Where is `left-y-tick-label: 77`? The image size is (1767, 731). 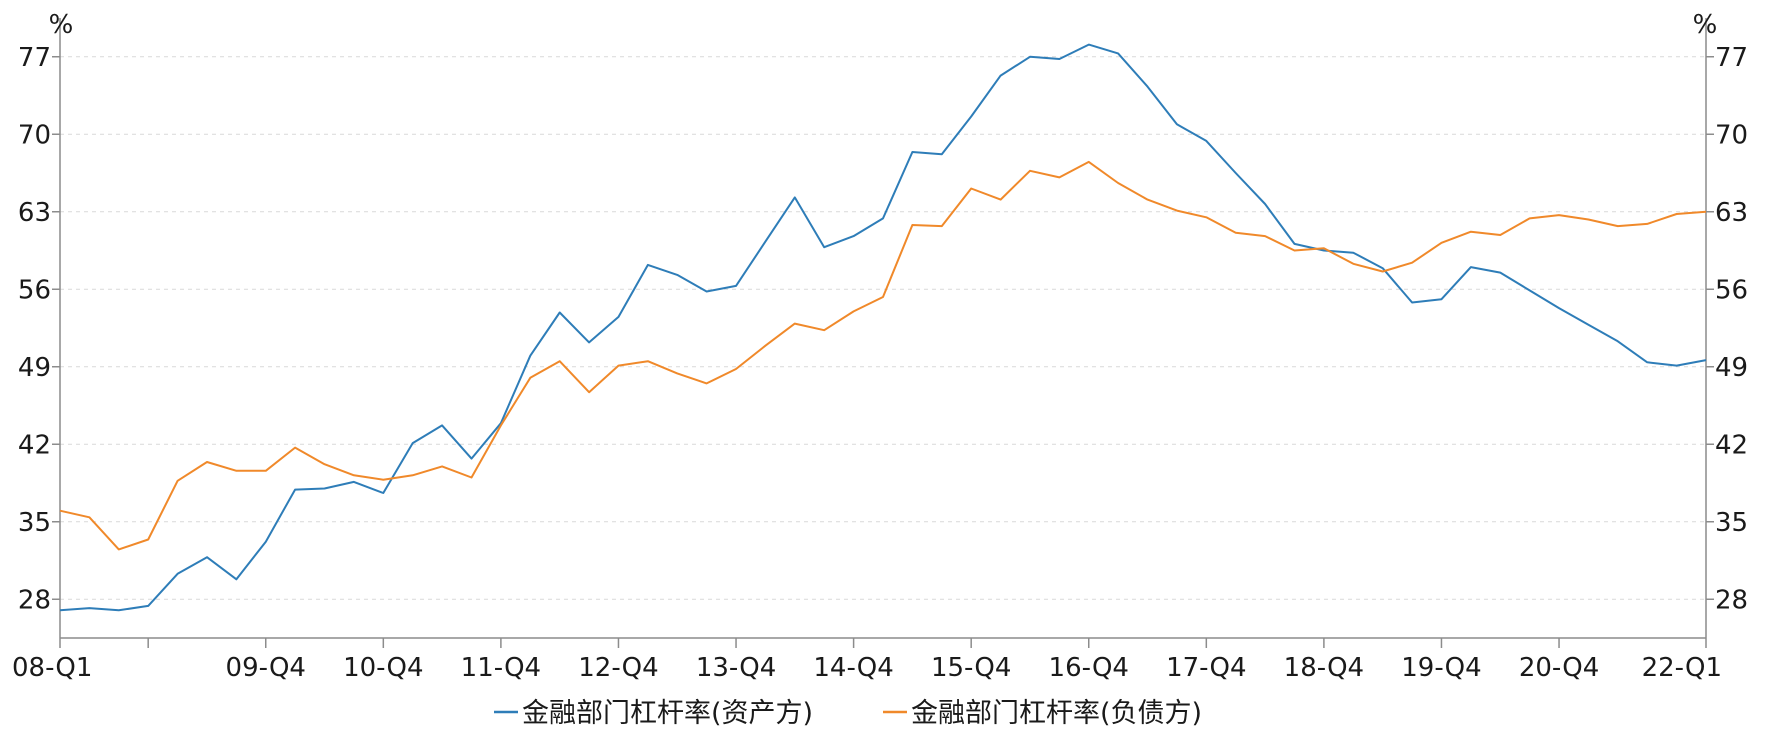
left-y-tick-label: 77 is located at coordinates (34, 58).